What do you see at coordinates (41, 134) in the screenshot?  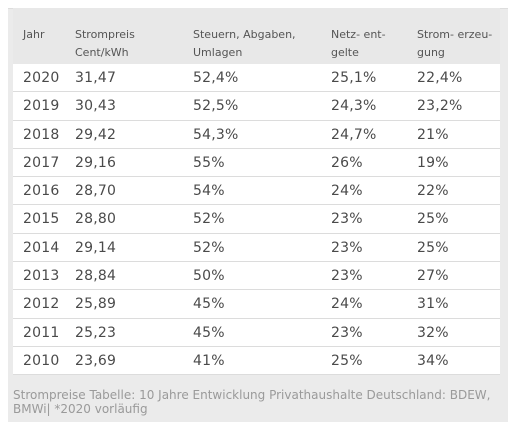 I see `year-cell: 2018` at bounding box center [41, 134].